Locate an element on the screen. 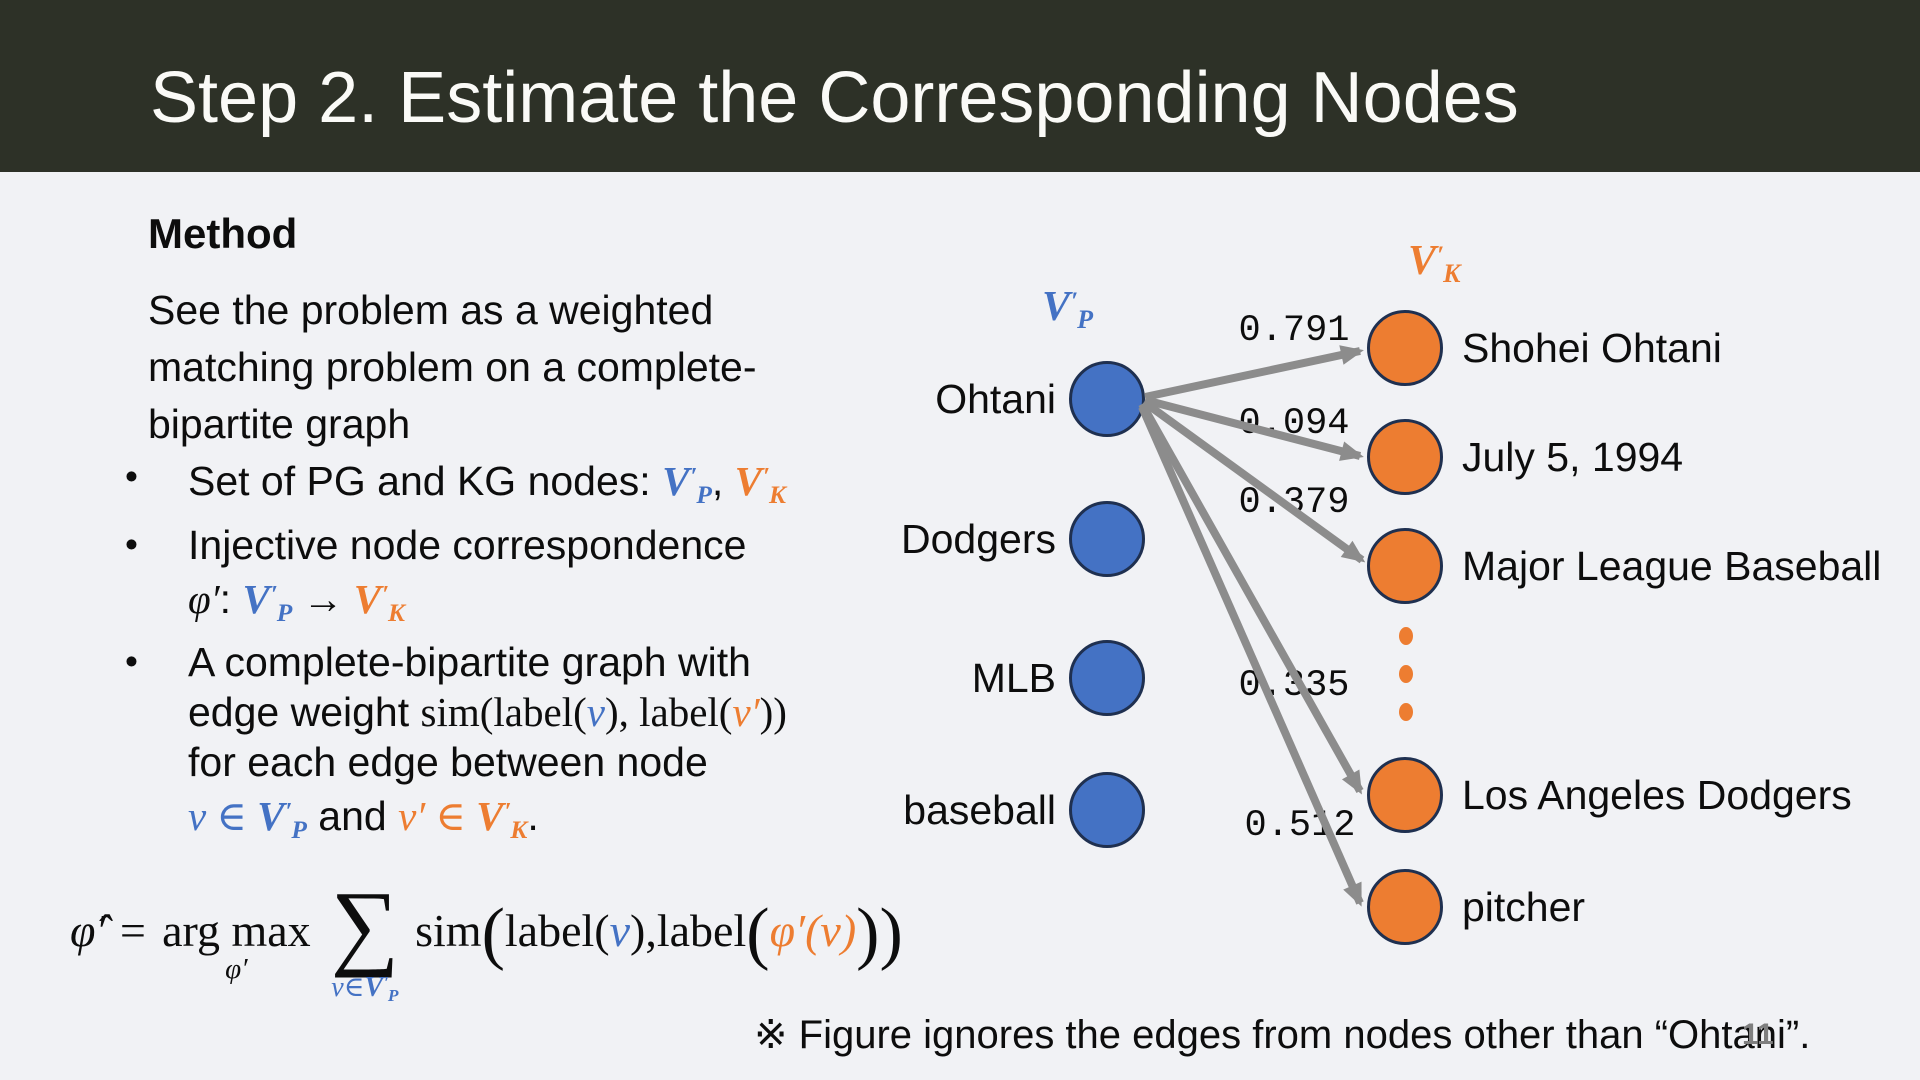 The width and height of the screenshot is (1920, 1080). pg-node-label: baseball is located at coordinates (979, 810).